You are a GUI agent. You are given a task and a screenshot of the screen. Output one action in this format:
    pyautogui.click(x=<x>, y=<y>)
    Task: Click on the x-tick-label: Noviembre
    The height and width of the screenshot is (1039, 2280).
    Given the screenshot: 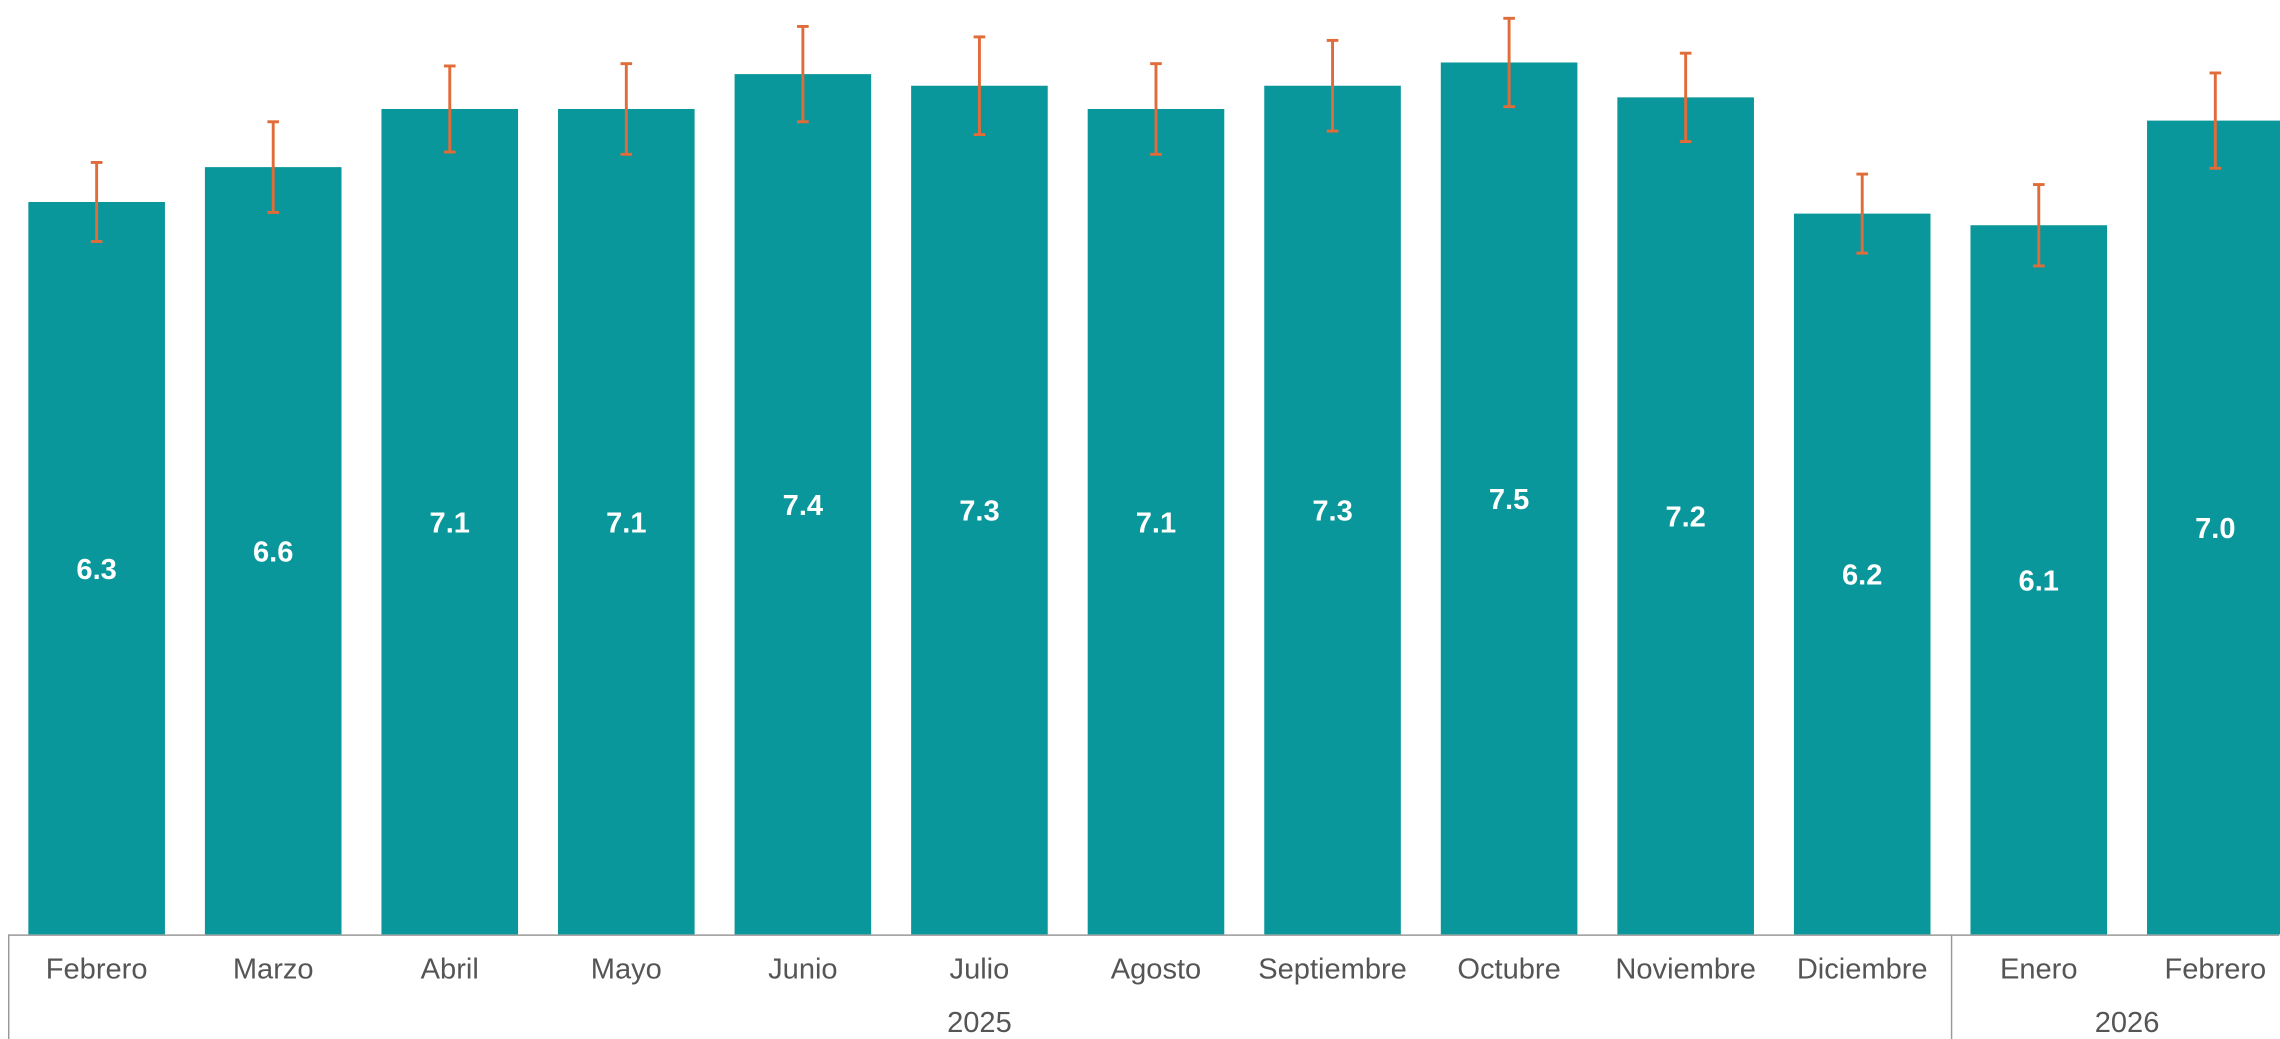 What is the action you would take?
    pyautogui.click(x=1685, y=969)
    